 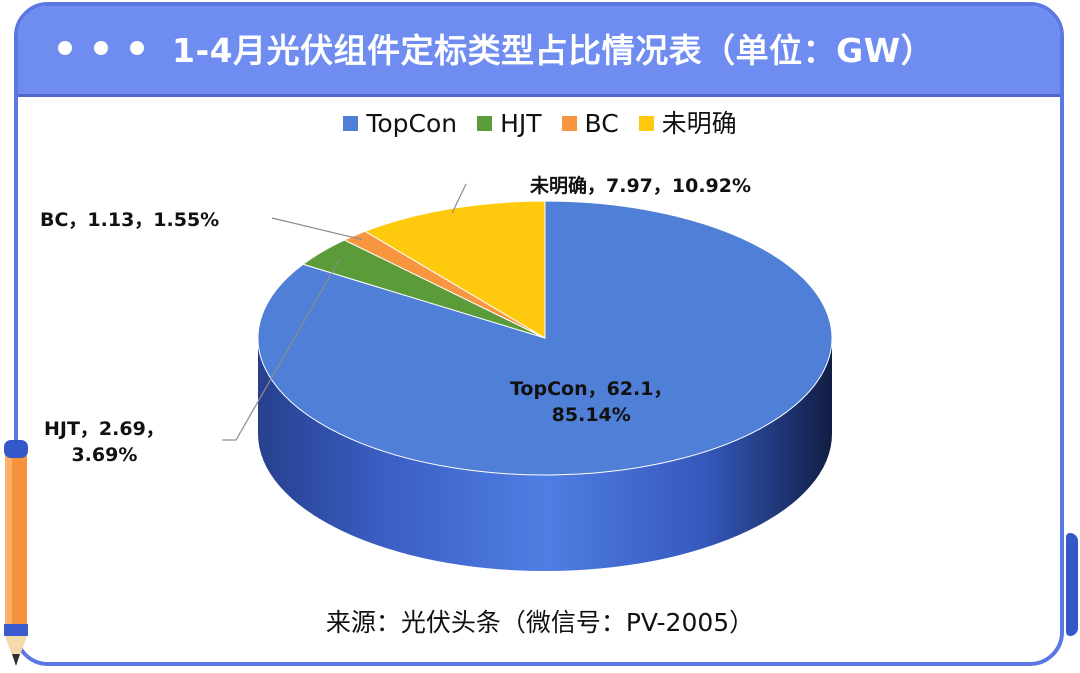 I want to click on data-label-bc: BC，1.13，1.55%, so click(x=129, y=220).